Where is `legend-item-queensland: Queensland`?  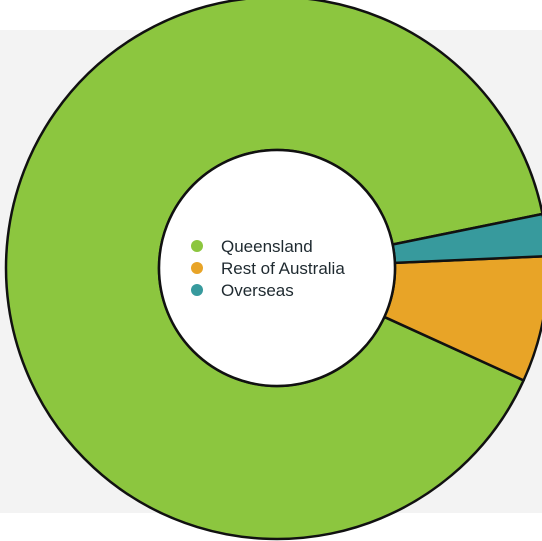
legend-item-queensland: Queensland is located at coordinates (252, 246).